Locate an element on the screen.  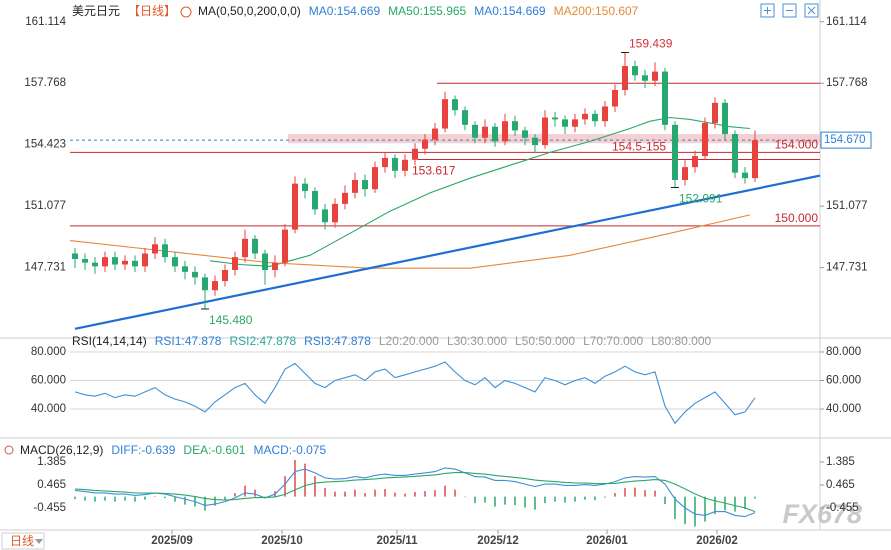
y-tick-label-right: 161.114 is located at coordinates (846, 22).